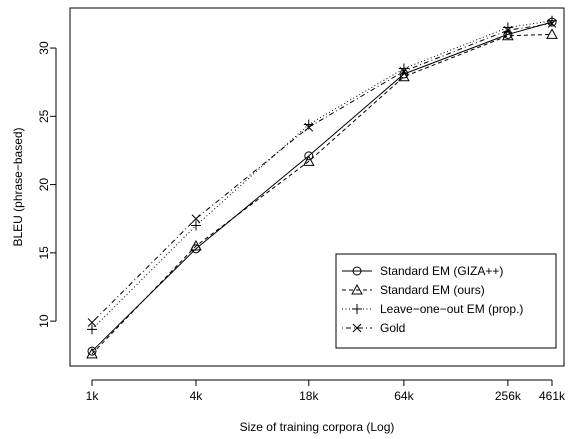  I want to click on y-tick-label: 30, so click(44, 48).